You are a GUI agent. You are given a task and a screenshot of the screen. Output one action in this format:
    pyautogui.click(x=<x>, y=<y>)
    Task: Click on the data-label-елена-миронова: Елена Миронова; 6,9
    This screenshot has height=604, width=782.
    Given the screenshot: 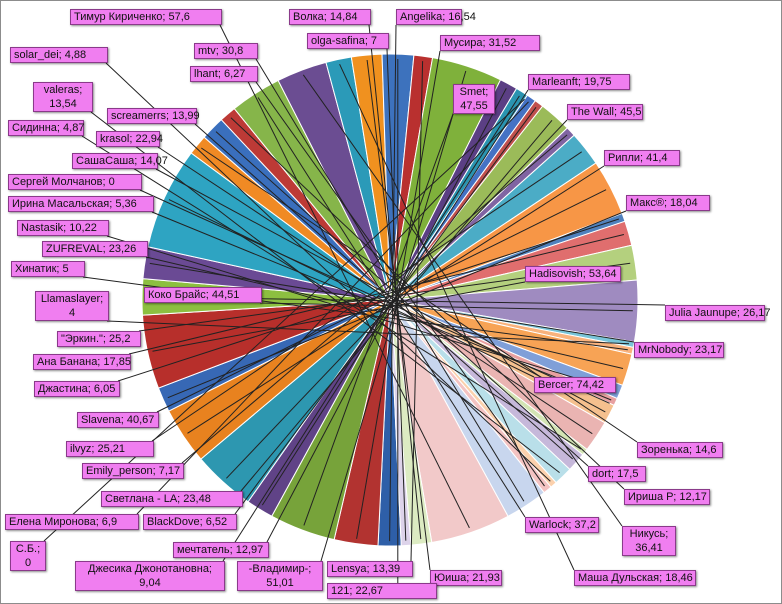 What is the action you would take?
    pyautogui.click(x=72, y=522)
    